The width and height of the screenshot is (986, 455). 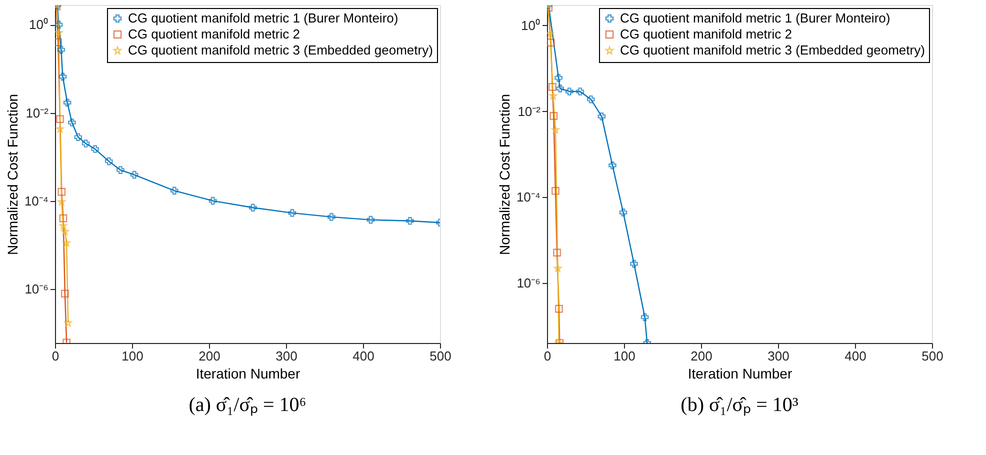 What do you see at coordinates (739, 405) in the screenshot?
I see `text: (b) σ̂₁/σ̂ₚ = 10³` at bounding box center [739, 405].